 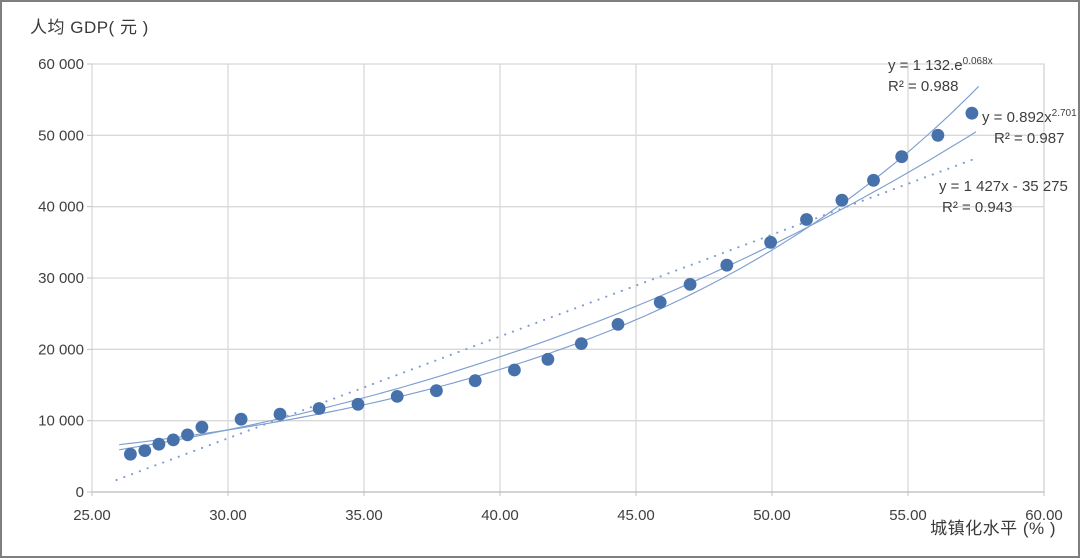 What do you see at coordinates (89, 27) in the screenshot?
I see `chart-title: 人均 GDP( 元 )` at bounding box center [89, 27].